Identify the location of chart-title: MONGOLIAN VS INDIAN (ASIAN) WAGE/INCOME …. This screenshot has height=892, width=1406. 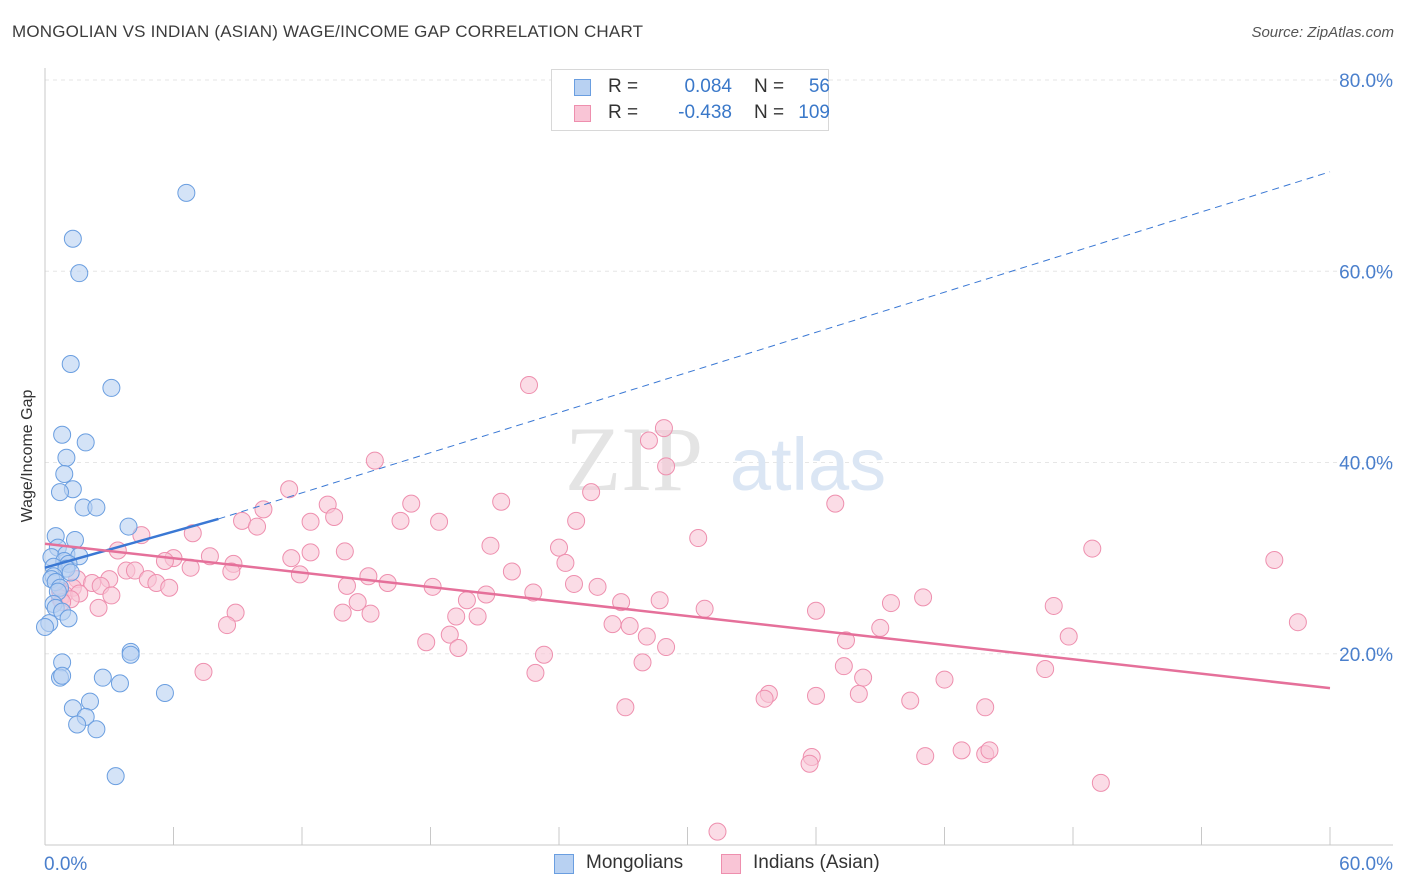
(328, 31).